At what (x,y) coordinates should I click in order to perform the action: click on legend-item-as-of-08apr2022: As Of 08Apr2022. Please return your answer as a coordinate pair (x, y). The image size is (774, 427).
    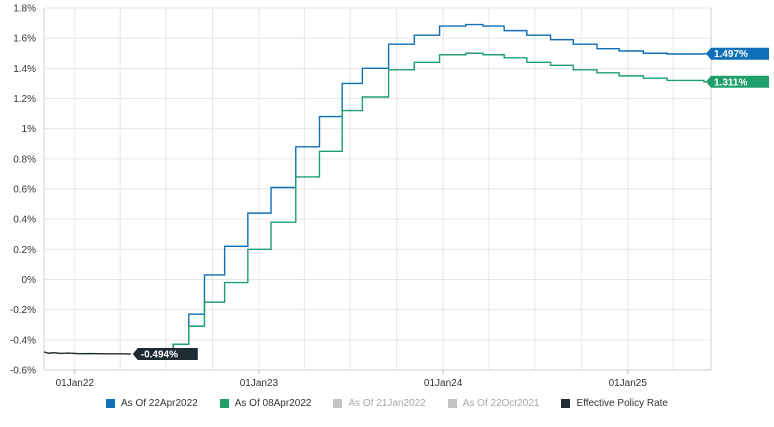
    Looking at the image, I should click on (265, 403).